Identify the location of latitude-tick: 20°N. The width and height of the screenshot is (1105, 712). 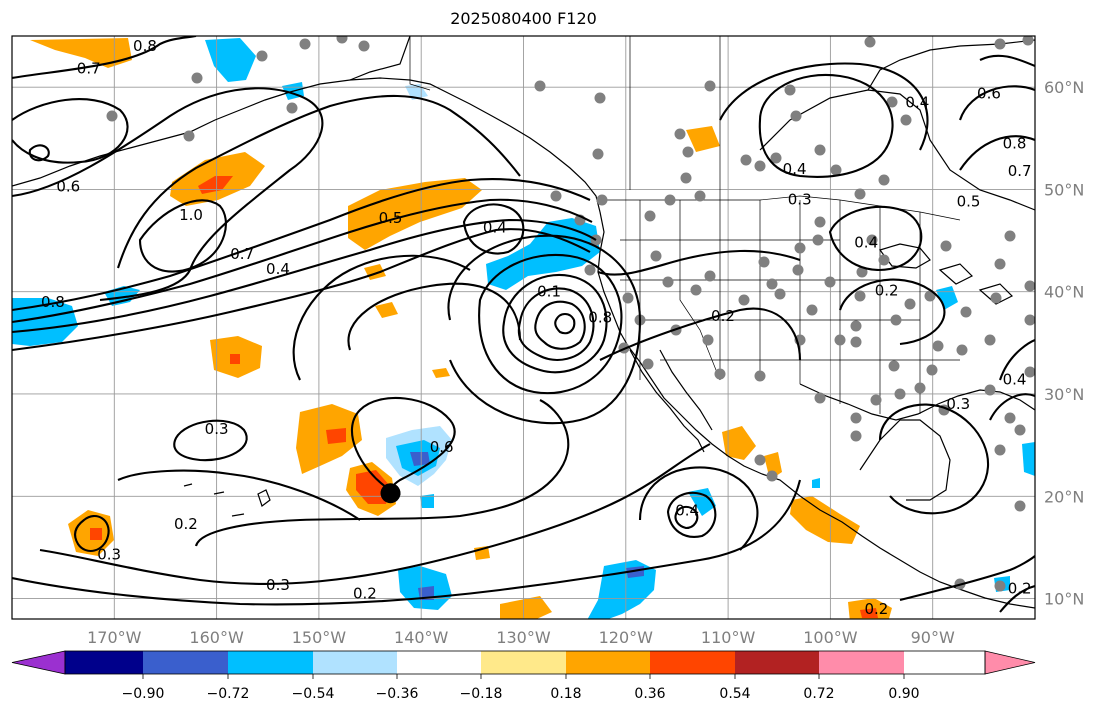
(1064, 496).